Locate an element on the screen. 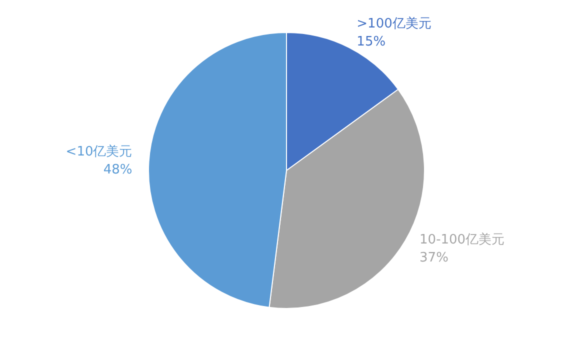 The height and width of the screenshot is (345, 573). slice-label: 10-100亿美元 is located at coordinates (462, 240).